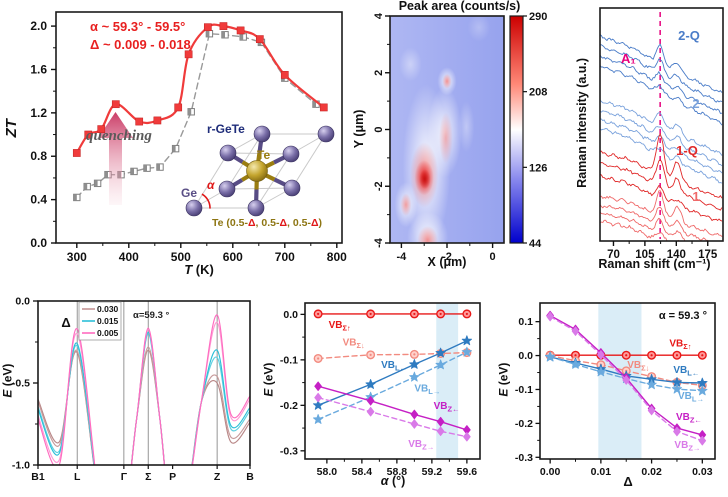 The width and height of the screenshot is (728, 497). Describe the element at coordinates (628, 58) in the screenshot. I see `a1-mode-label: A₁` at that location.